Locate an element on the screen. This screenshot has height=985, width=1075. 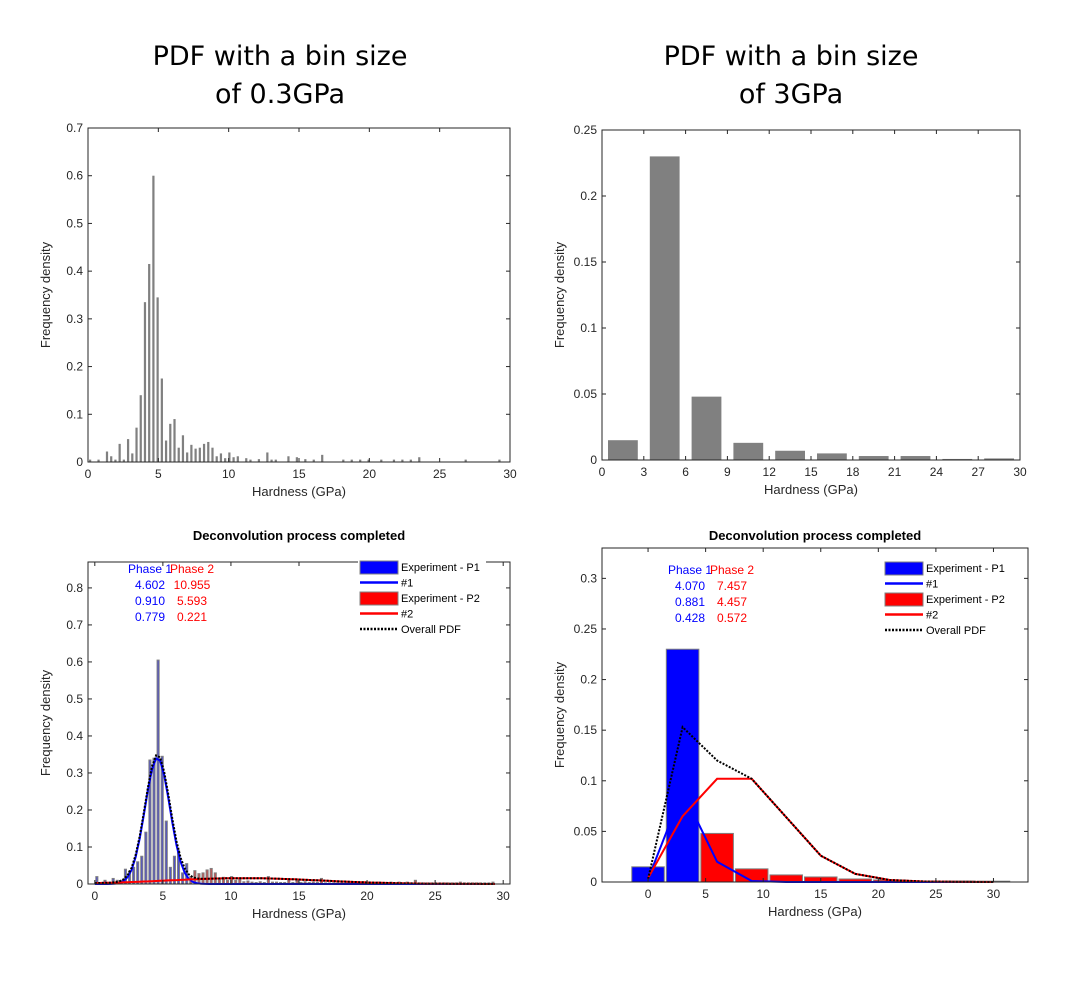
x-axis-label: Hardness (GPa) is located at coordinates (811, 489).